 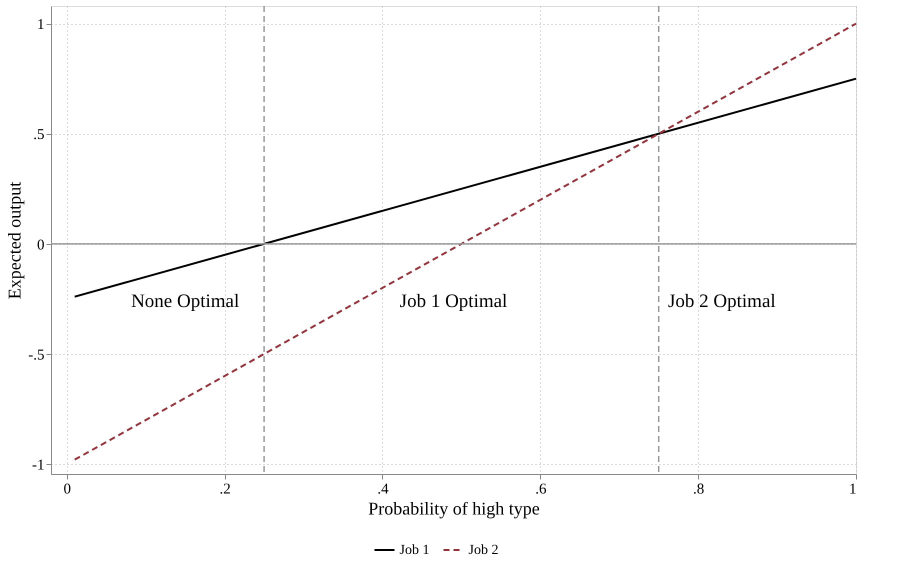 I want to click on x-tick-label: 0, so click(x=68, y=490).